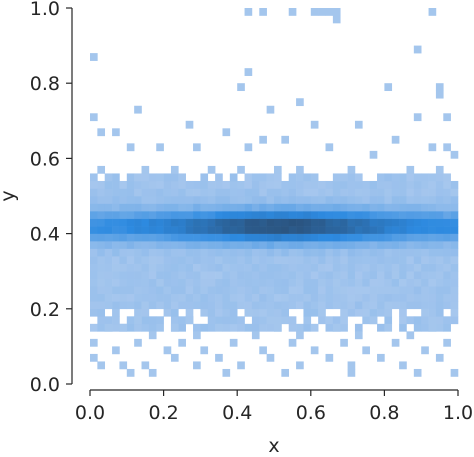  Describe the element at coordinates (45, 235) in the screenshot. I see `y-tick-label: 0.4` at that location.